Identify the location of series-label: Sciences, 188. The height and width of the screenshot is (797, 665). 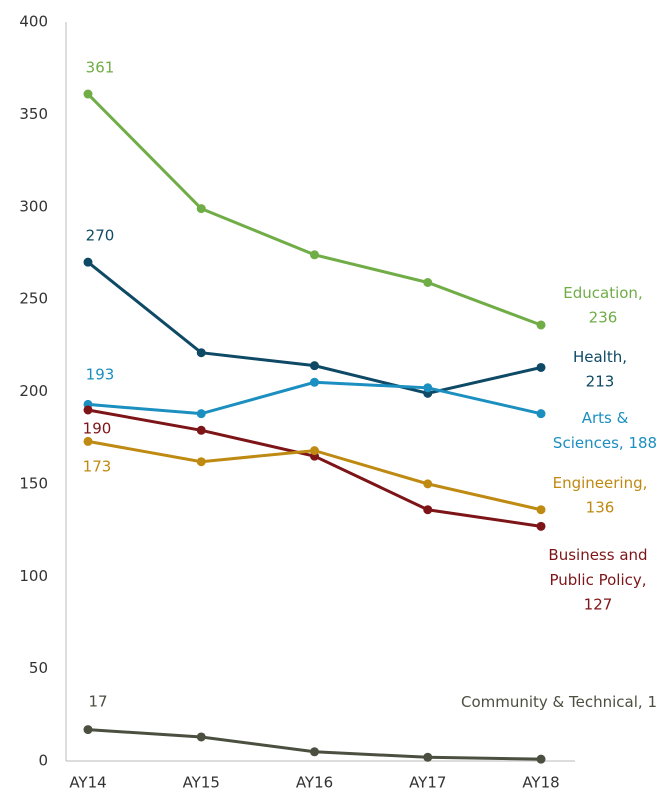
(605, 443).